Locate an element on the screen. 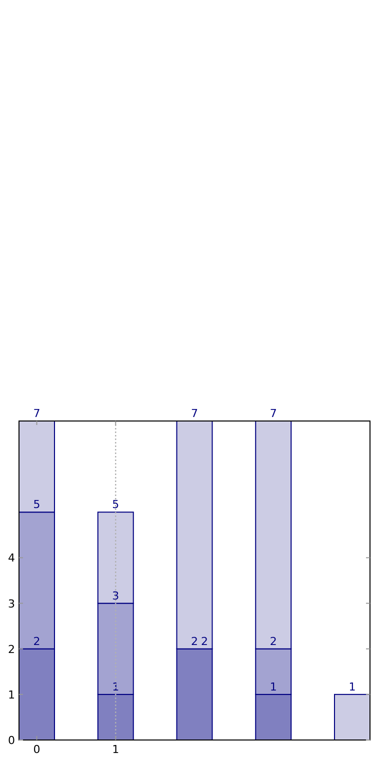  data-label: 1 is located at coordinates (273, 687).